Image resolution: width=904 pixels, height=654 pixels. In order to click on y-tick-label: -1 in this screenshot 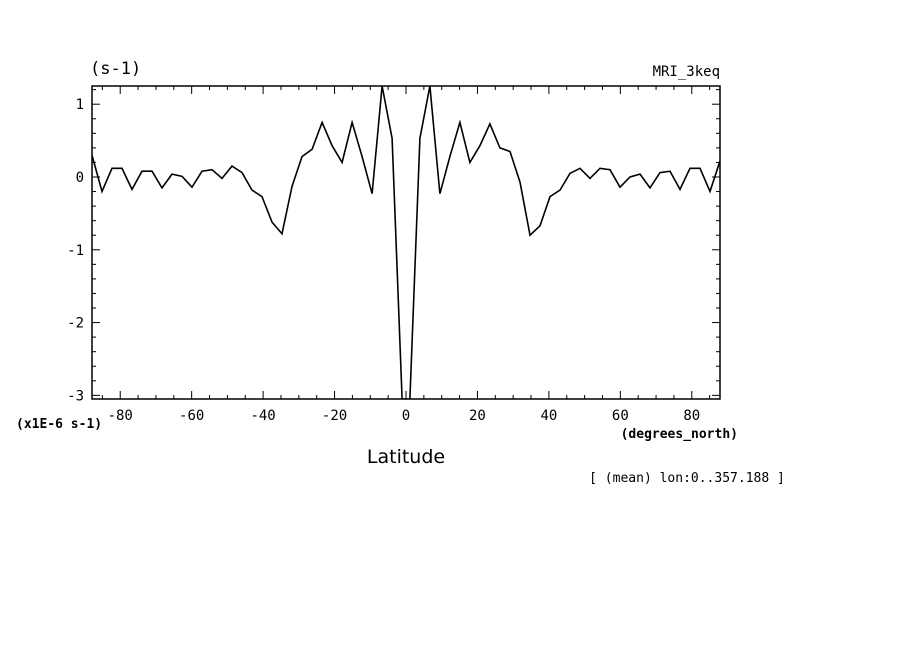, I will do `click(75, 251)`.